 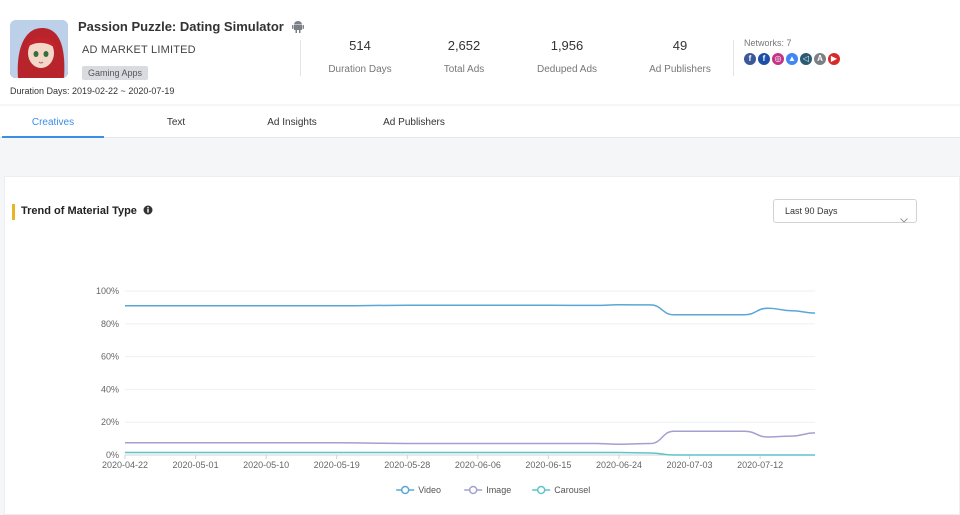 What do you see at coordinates (548, 465) in the screenshot?
I see `x-tick-label: 2020-06-15` at bounding box center [548, 465].